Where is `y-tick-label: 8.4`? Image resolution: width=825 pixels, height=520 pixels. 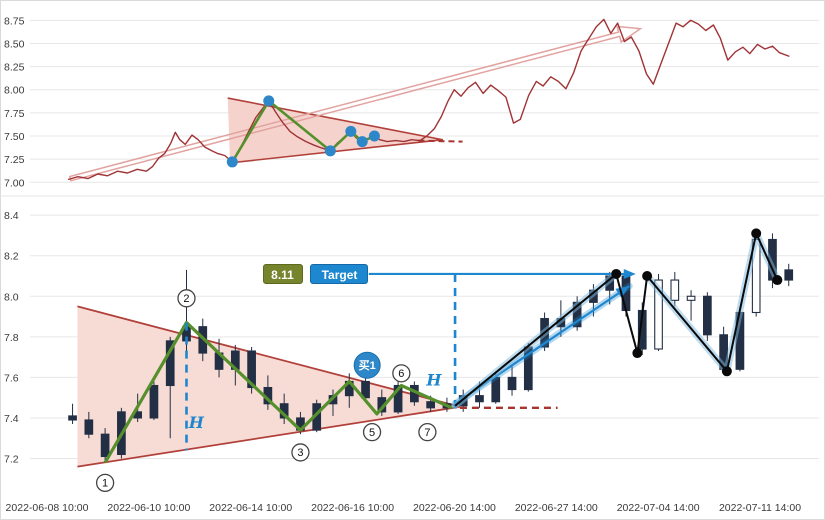 y-tick-label: 8.4 is located at coordinates (11, 216).